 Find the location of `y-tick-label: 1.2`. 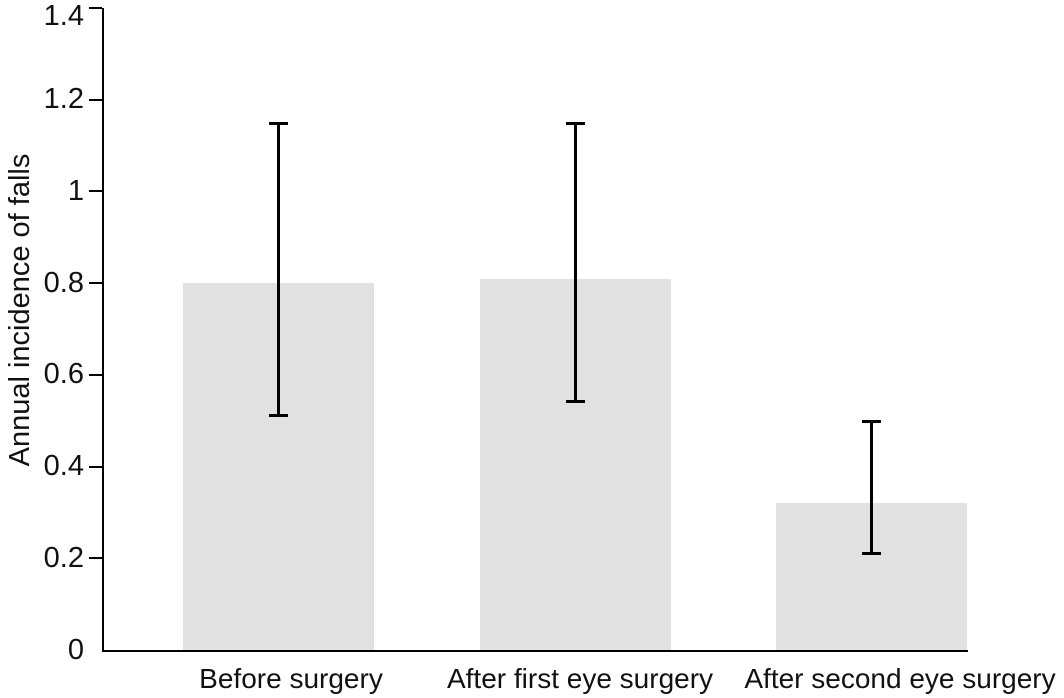

y-tick-label: 1.2 is located at coordinates (63, 99).